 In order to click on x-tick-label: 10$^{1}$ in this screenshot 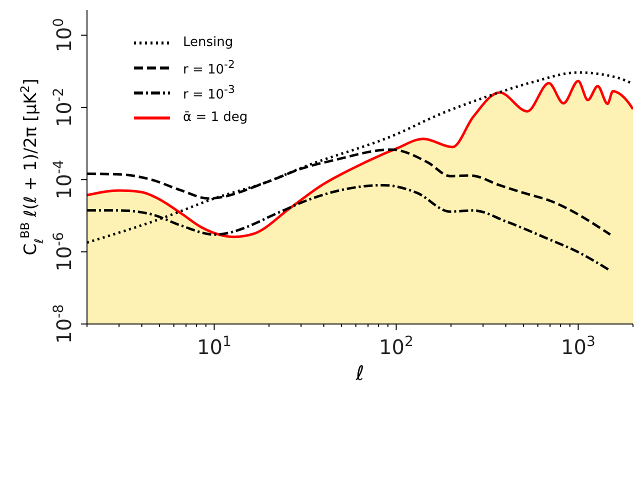, I will do `click(214, 346)`.